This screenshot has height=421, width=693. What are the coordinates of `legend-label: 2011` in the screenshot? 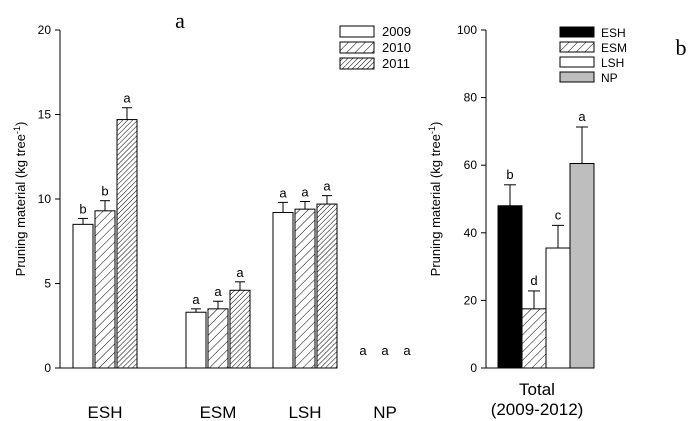 It's located at (396, 63).